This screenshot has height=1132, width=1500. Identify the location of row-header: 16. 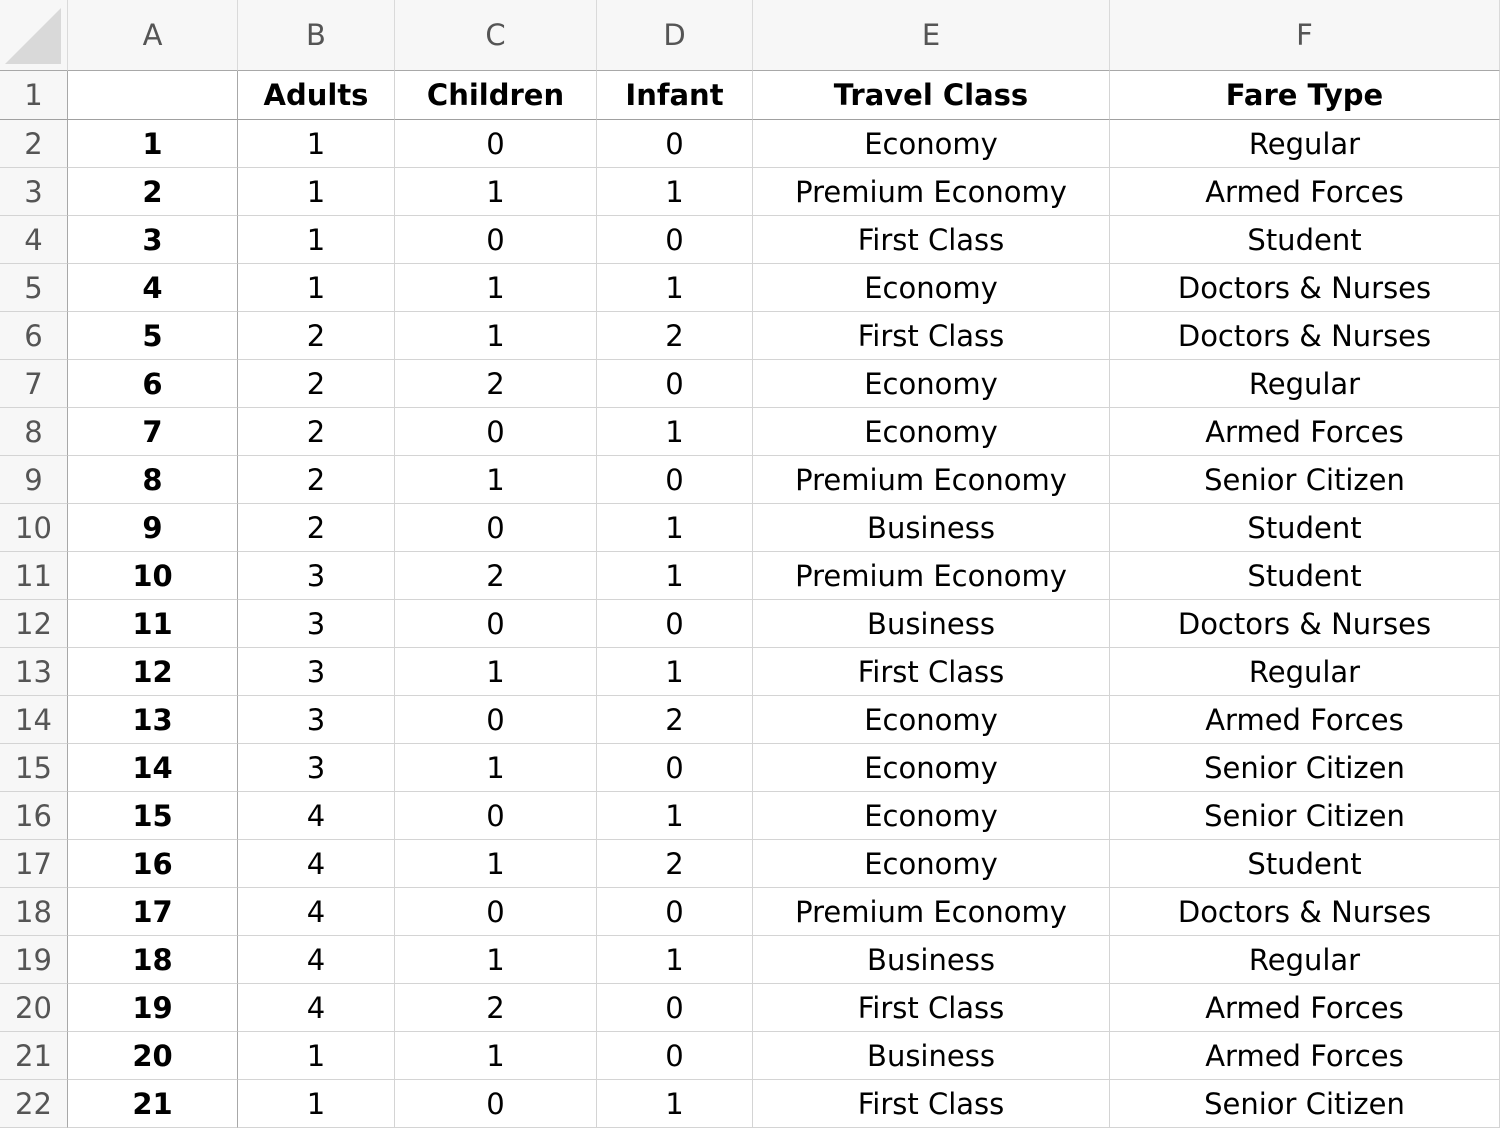
(34, 816).